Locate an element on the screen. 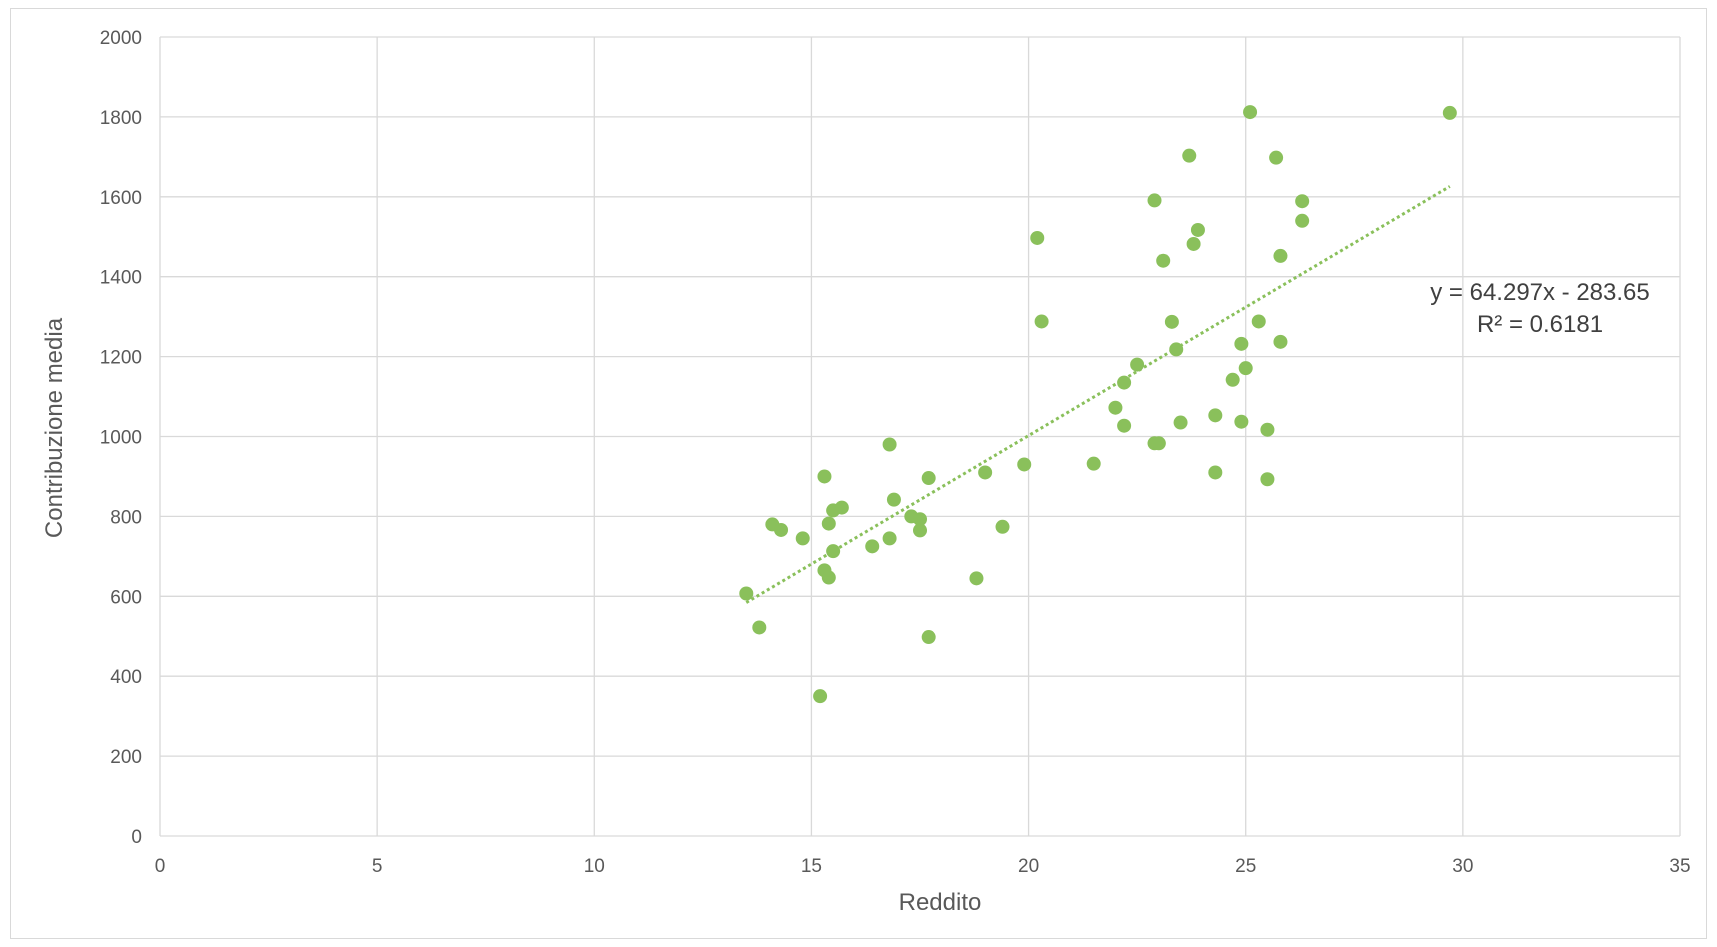  y-tick-label: 1600 is located at coordinates (121, 198).